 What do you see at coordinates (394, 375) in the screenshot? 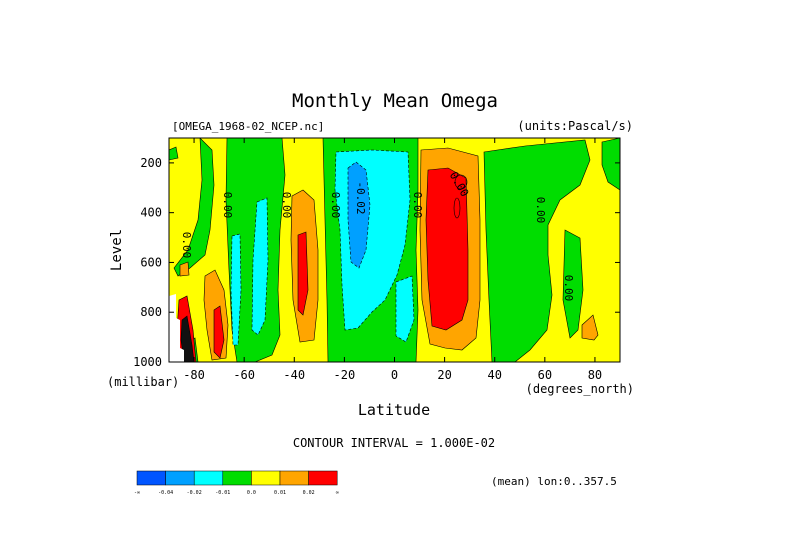
I see `x-tick-label: 0` at bounding box center [394, 375].